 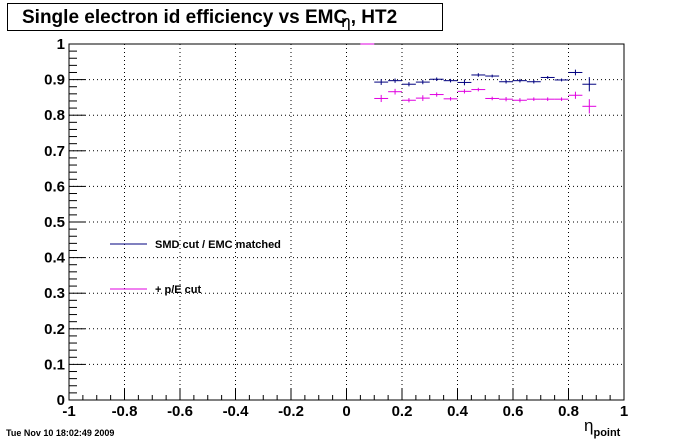 What do you see at coordinates (402, 411) in the screenshot?
I see `x-tick-label: 0.2` at bounding box center [402, 411].